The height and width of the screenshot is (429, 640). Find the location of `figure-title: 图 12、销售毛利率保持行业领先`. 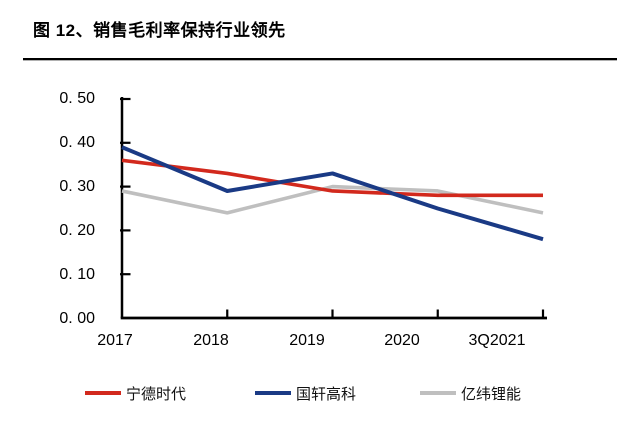

figure-title: 图 12、销售毛利率保持行业领先 is located at coordinates (159, 30).